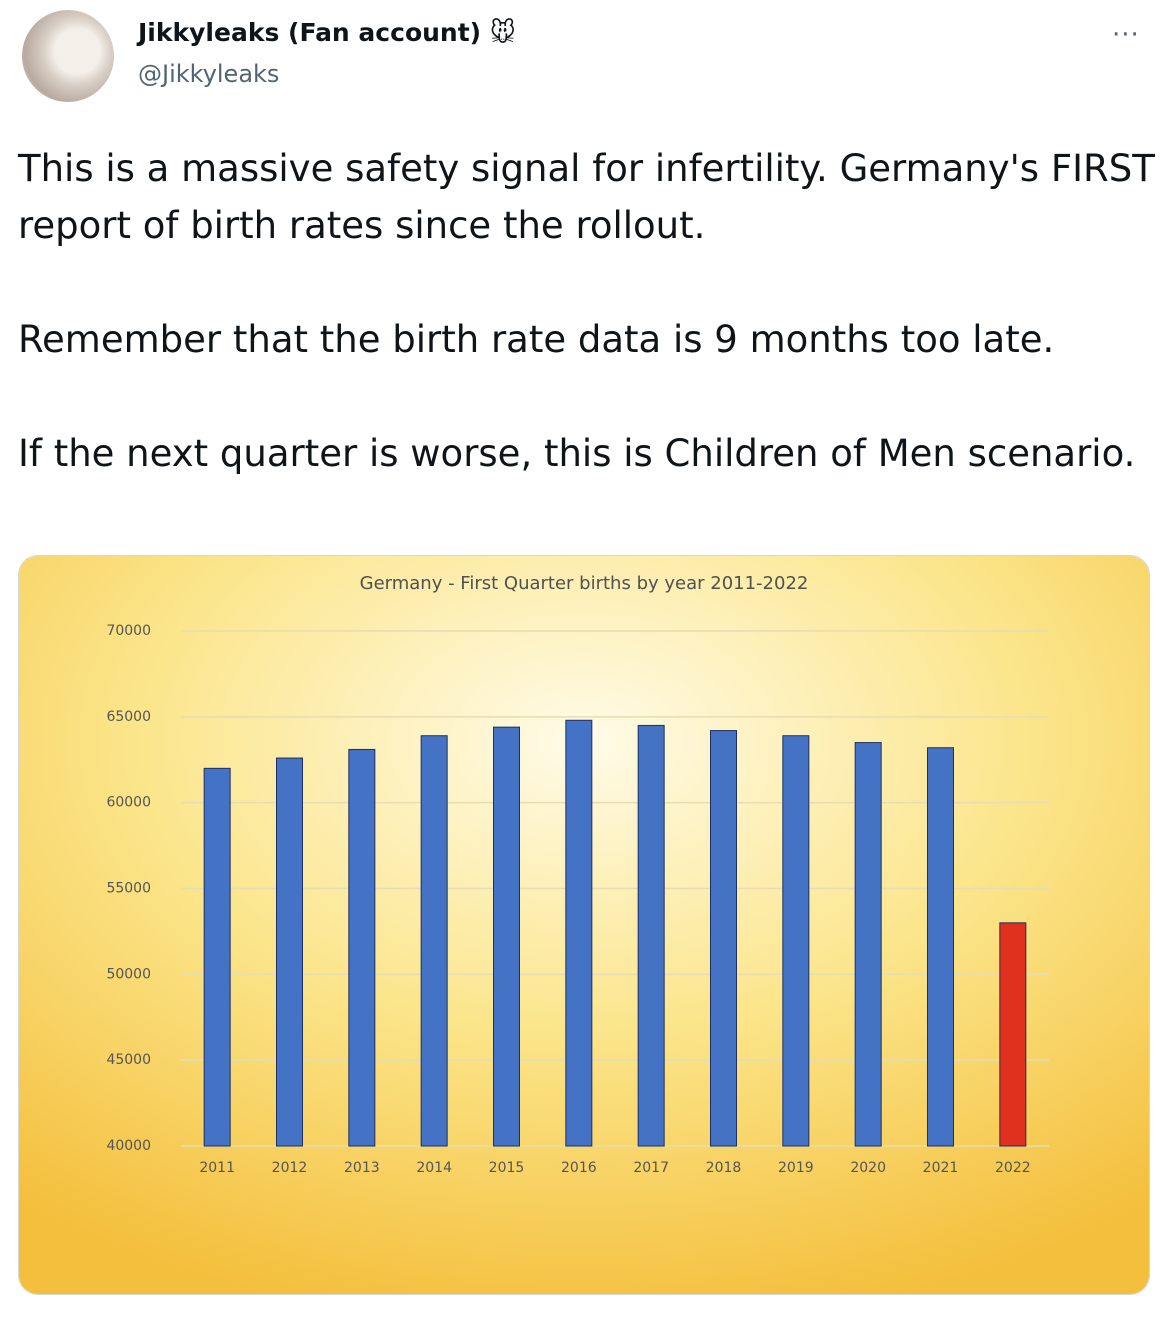 The width and height of the screenshot is (1172, 1322). Describe the element at coordinates (796, 1168) in the screenshot. I see `x-tick-label: 2019` at that location.